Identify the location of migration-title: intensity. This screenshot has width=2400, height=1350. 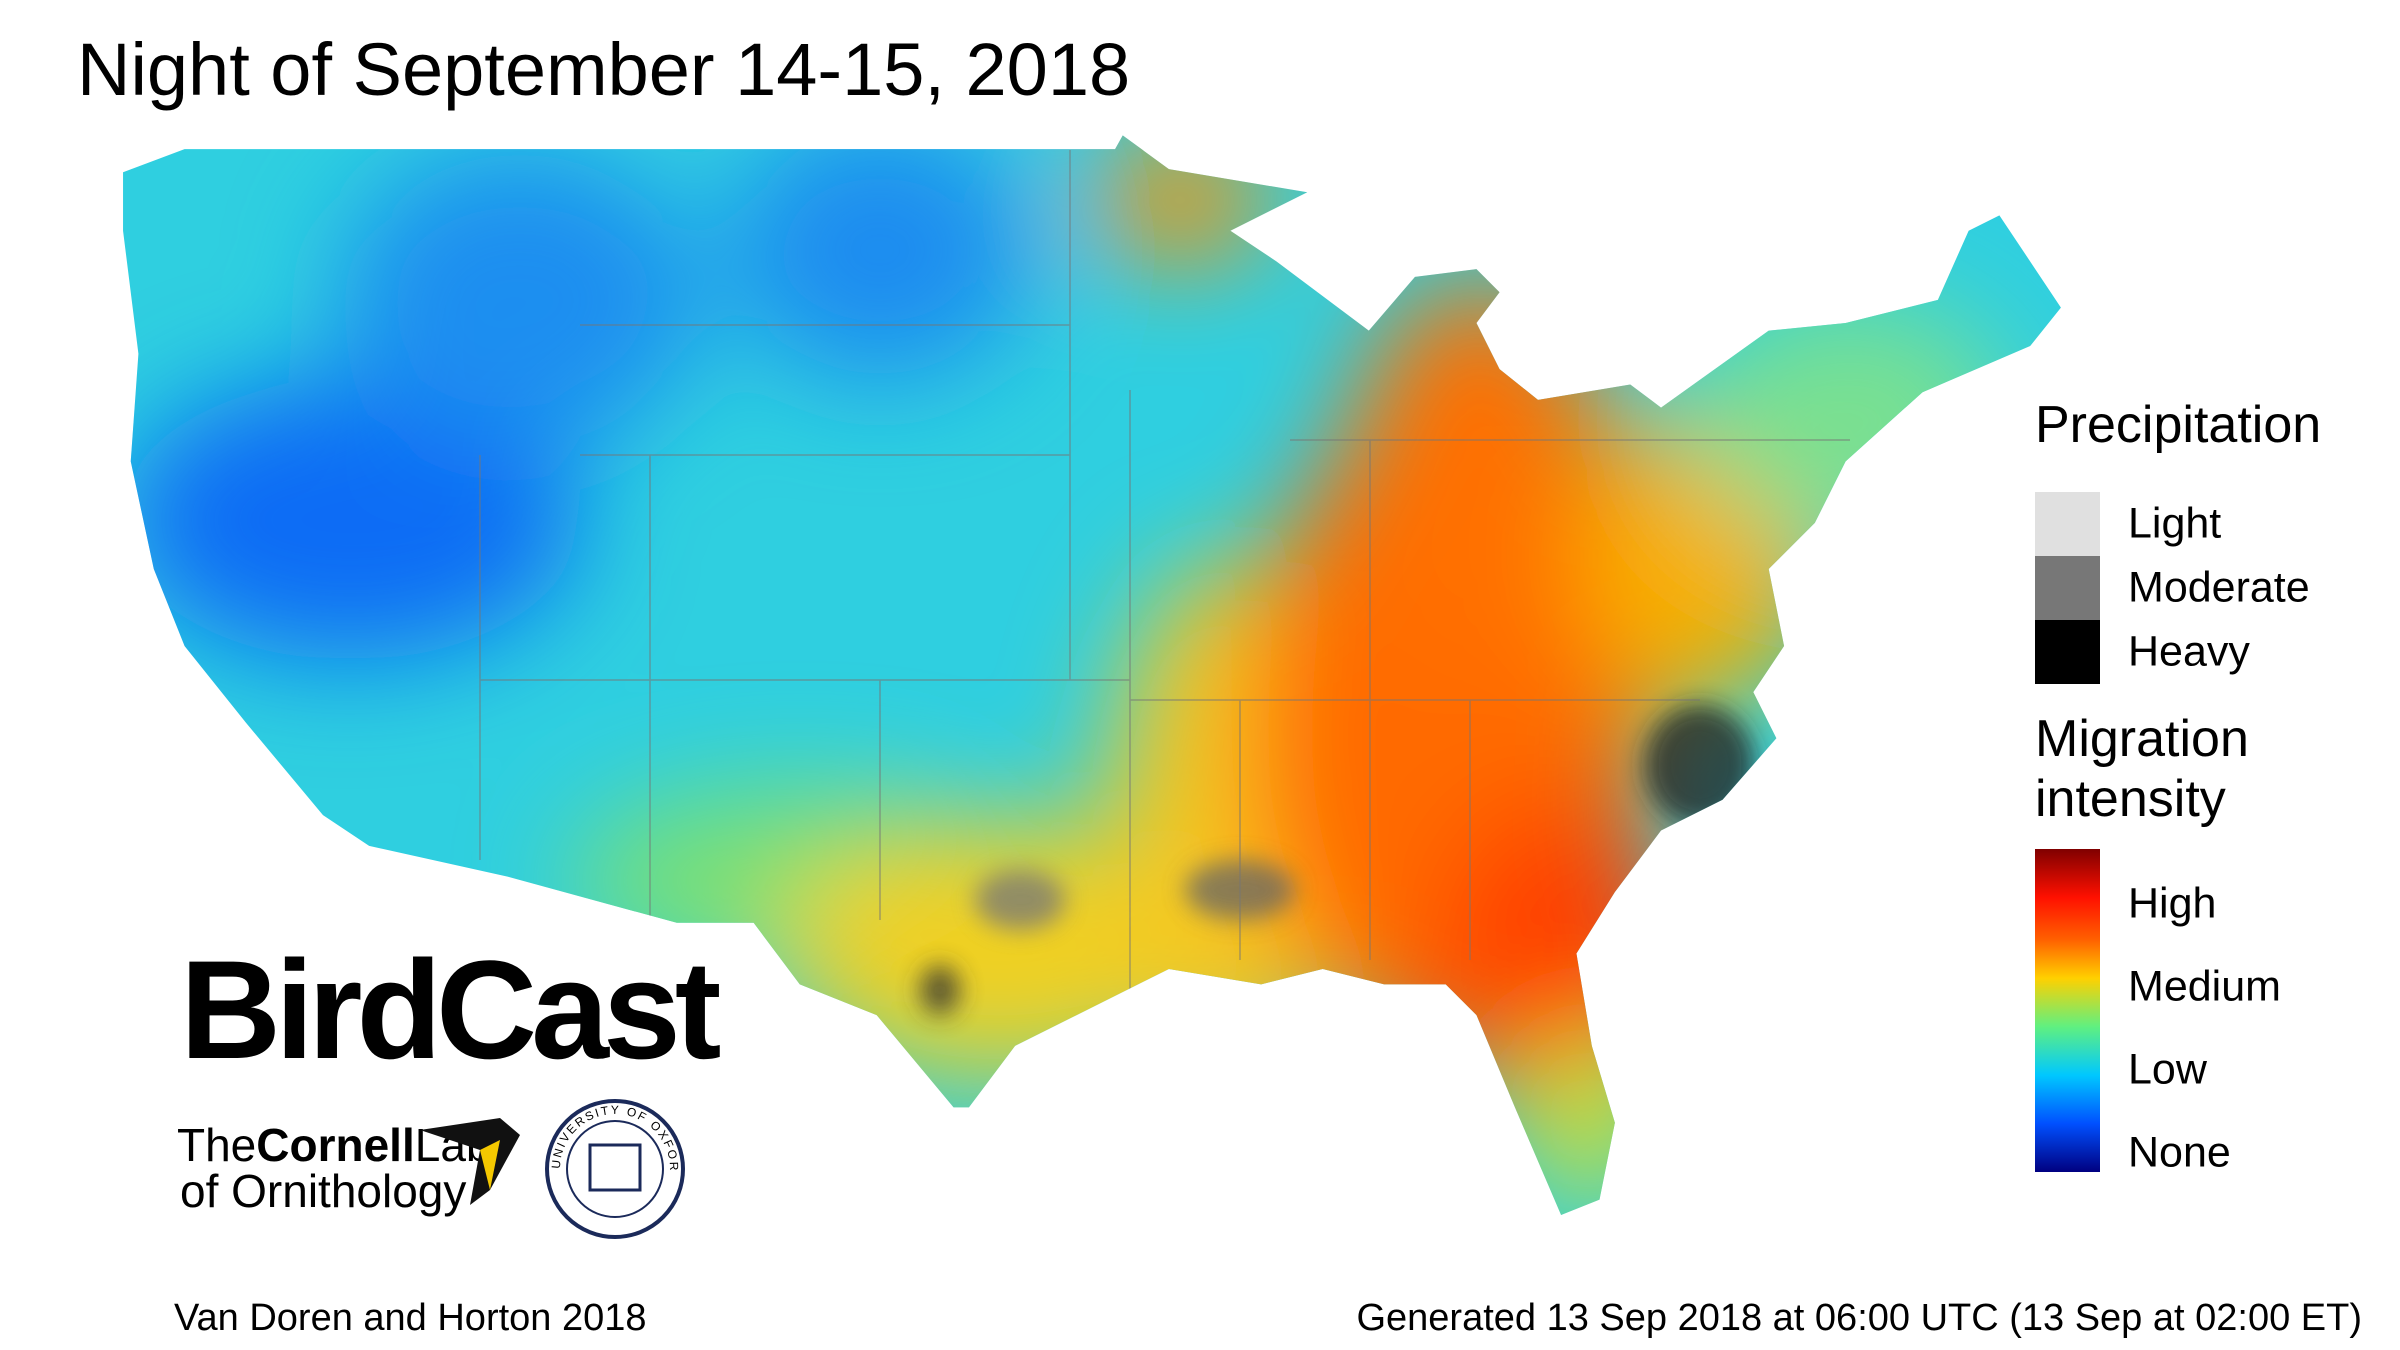
(2130, 799).